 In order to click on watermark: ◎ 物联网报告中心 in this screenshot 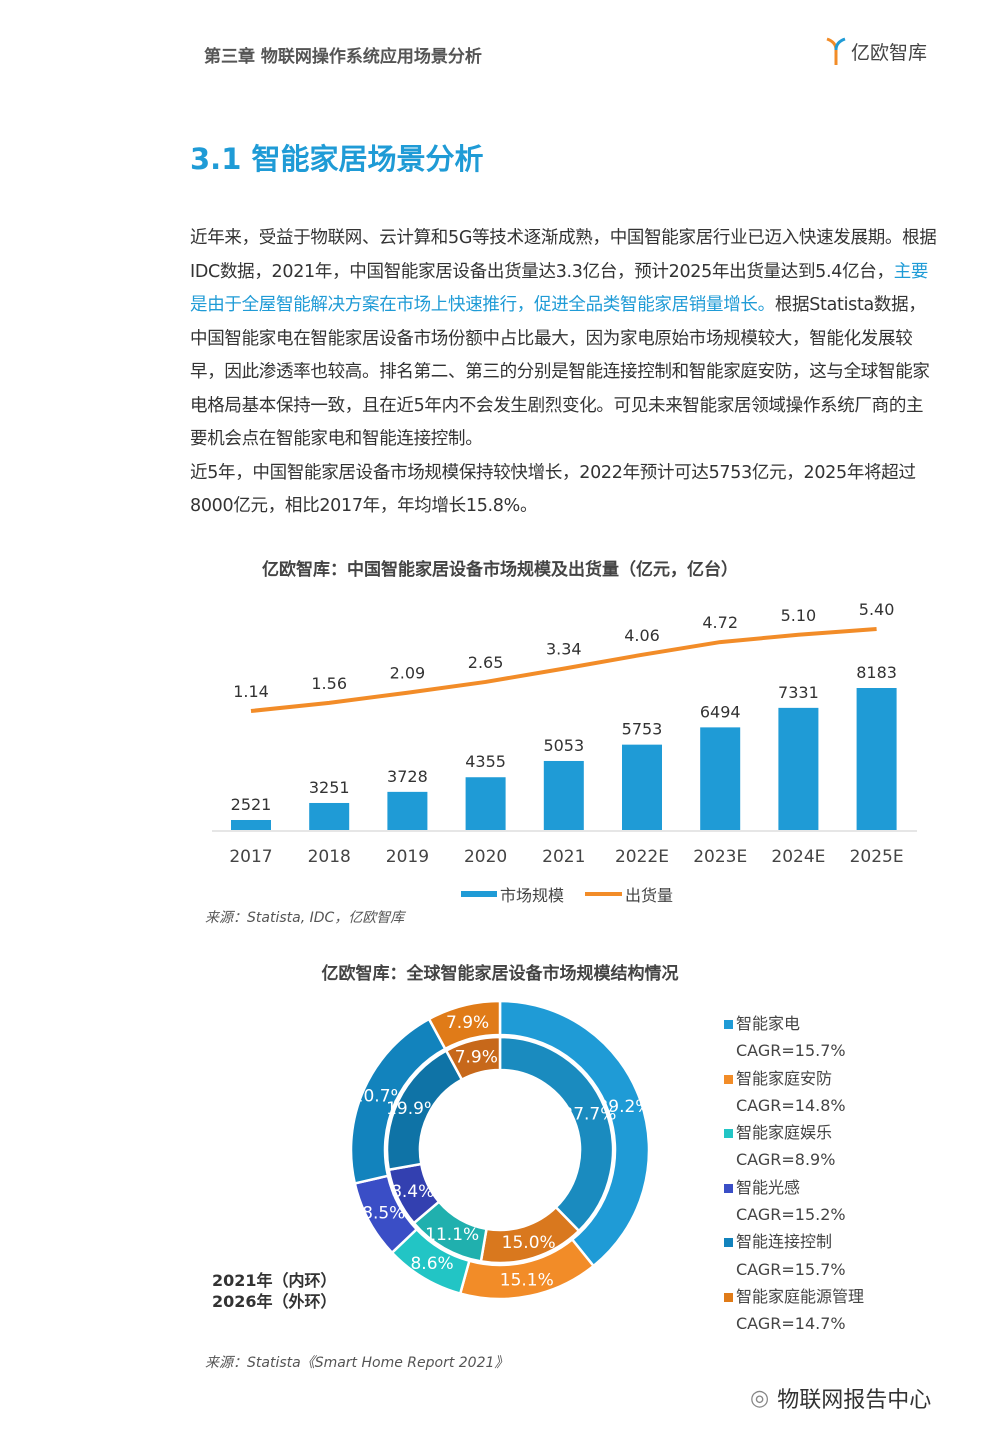, I will do `click(840, 1398)`.